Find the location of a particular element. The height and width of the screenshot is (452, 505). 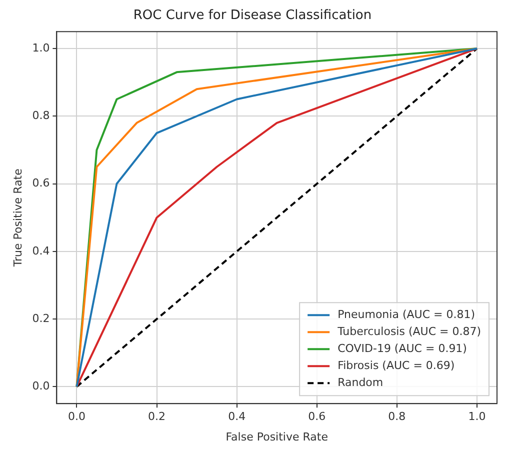

legend-label: Tuberculosis (AUC = 0.87) is located at coordinates (409, 331).